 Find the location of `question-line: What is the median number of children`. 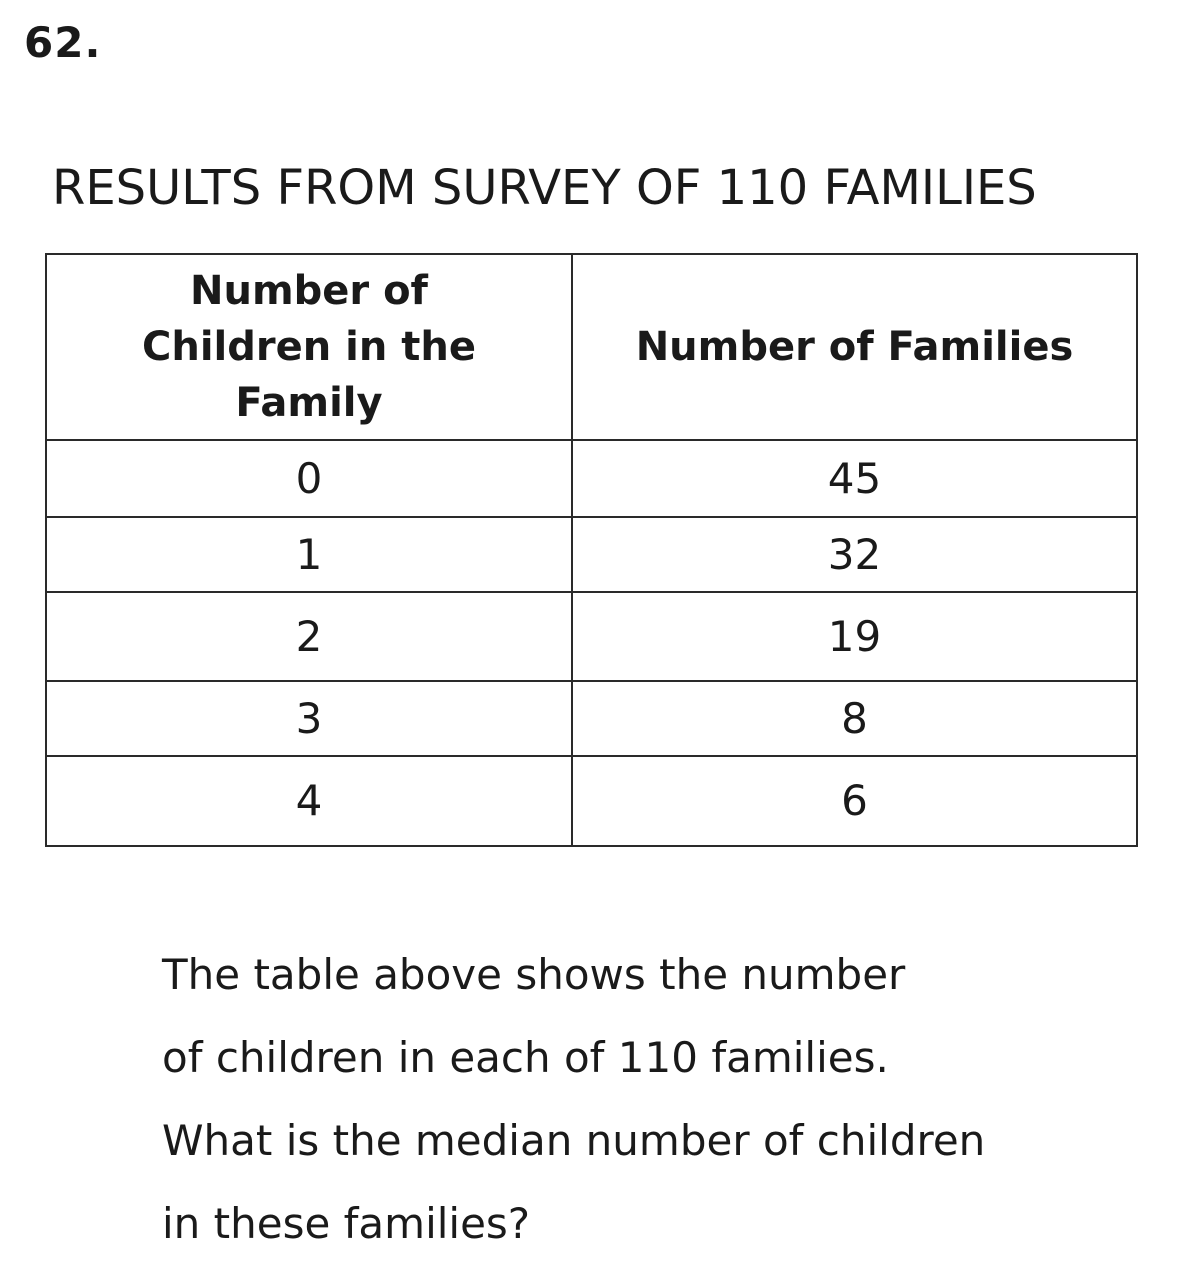

question-line: What is the median number of children is located at coordinates (574, 1140).